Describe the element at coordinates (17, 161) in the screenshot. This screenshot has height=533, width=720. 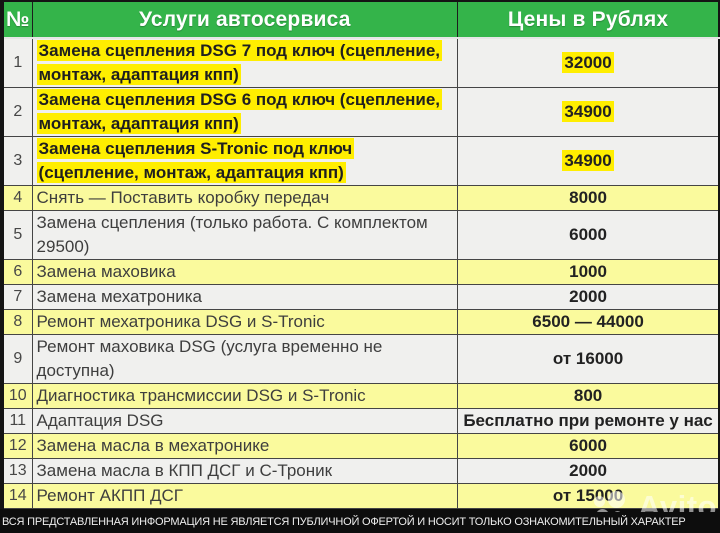
I see `row-number-cell: 3` at that location.